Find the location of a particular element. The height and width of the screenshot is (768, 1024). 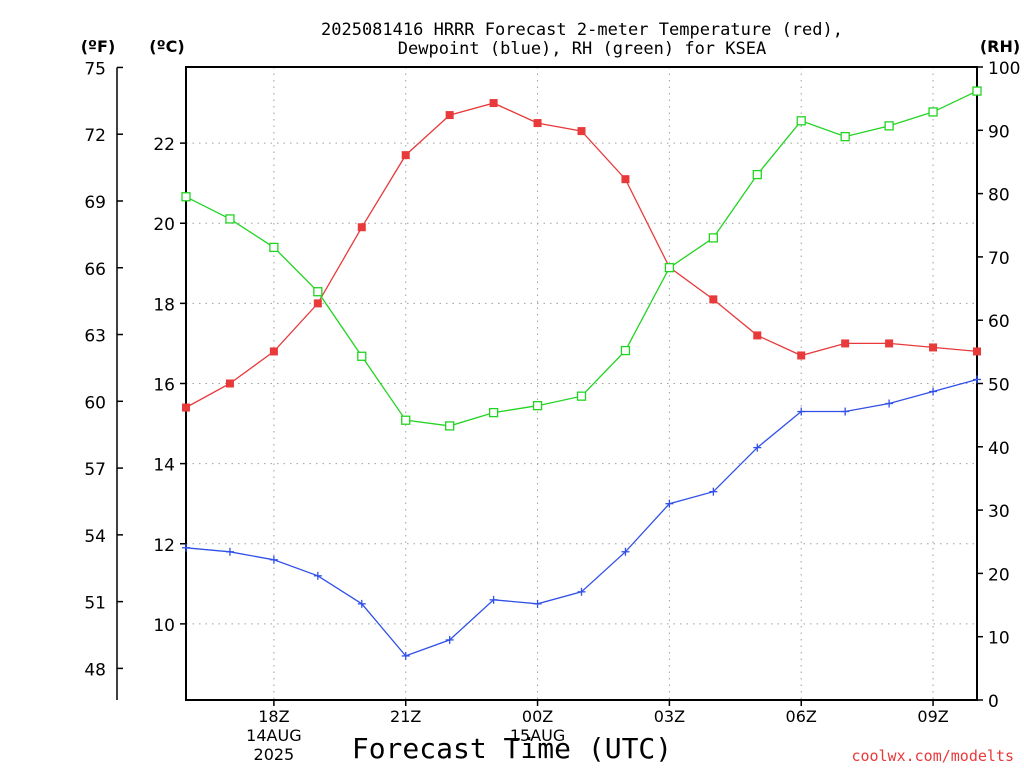

fahrenheit-tick-label: 57 is located at coordinates (95, 470).